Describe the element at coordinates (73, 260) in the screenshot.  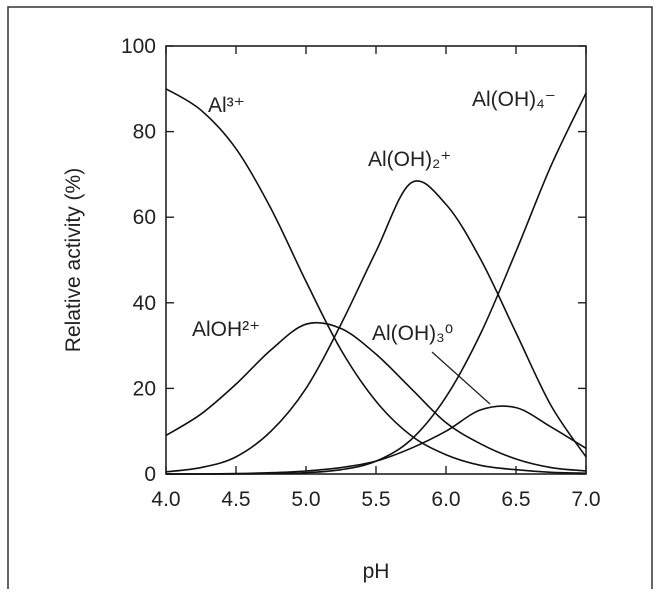
I see `y-axis-title: Relative activity (%)` at that location.